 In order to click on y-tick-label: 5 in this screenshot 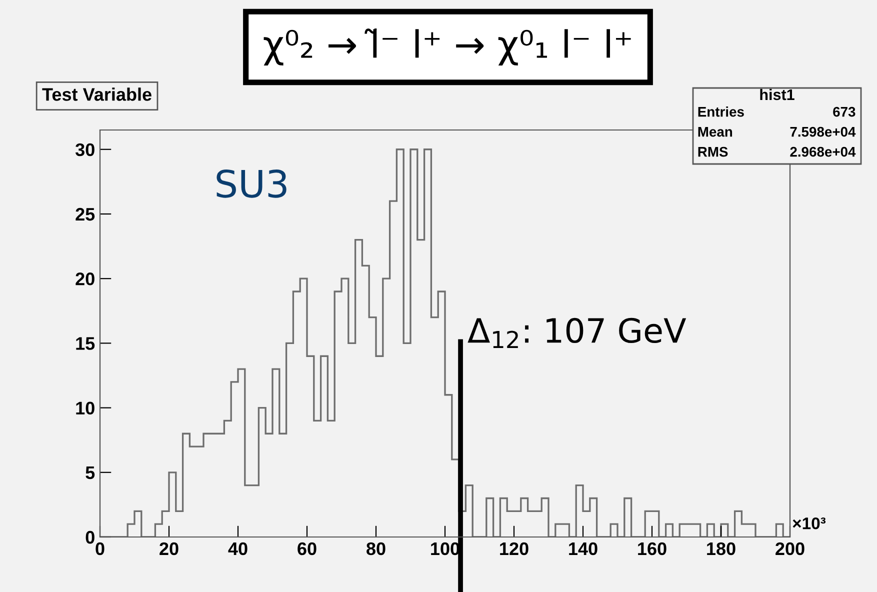, I will do `click(90, 473)`.